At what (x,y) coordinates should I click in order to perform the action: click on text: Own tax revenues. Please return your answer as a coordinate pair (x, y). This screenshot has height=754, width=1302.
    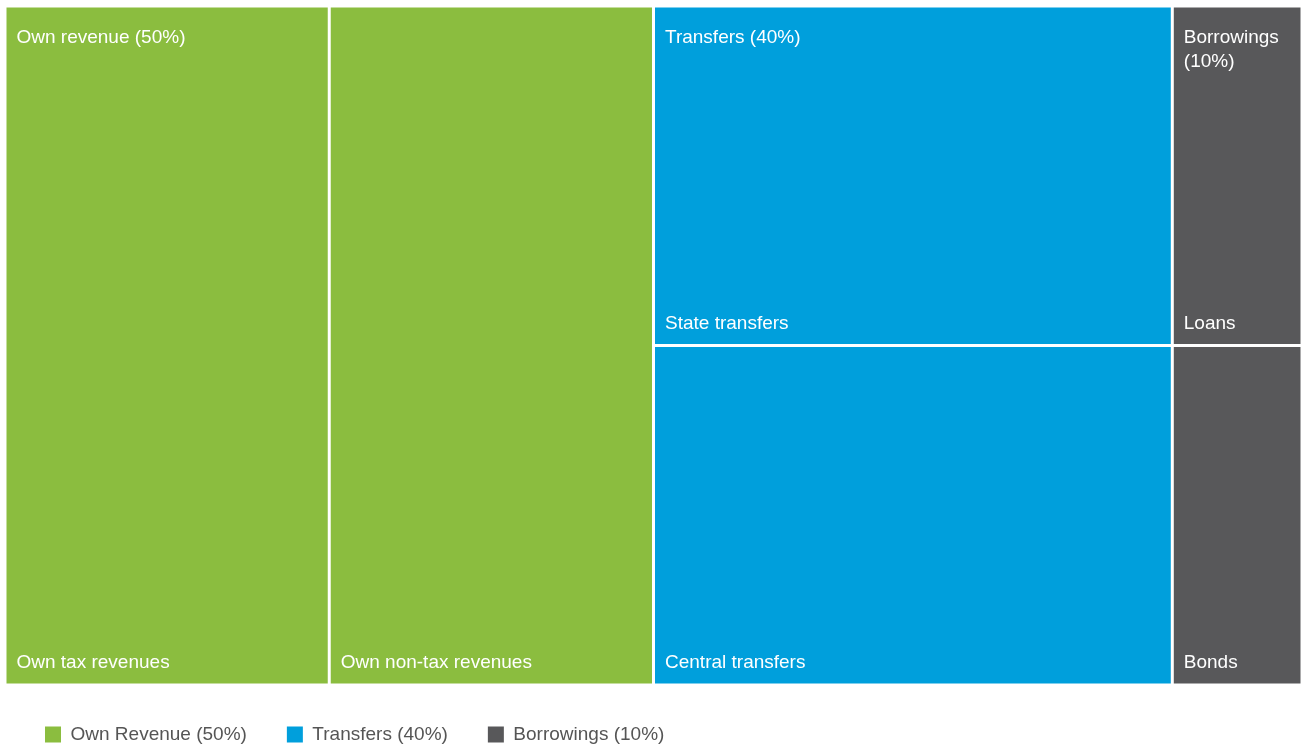
    Looking at the image, I should click on (93, 662).